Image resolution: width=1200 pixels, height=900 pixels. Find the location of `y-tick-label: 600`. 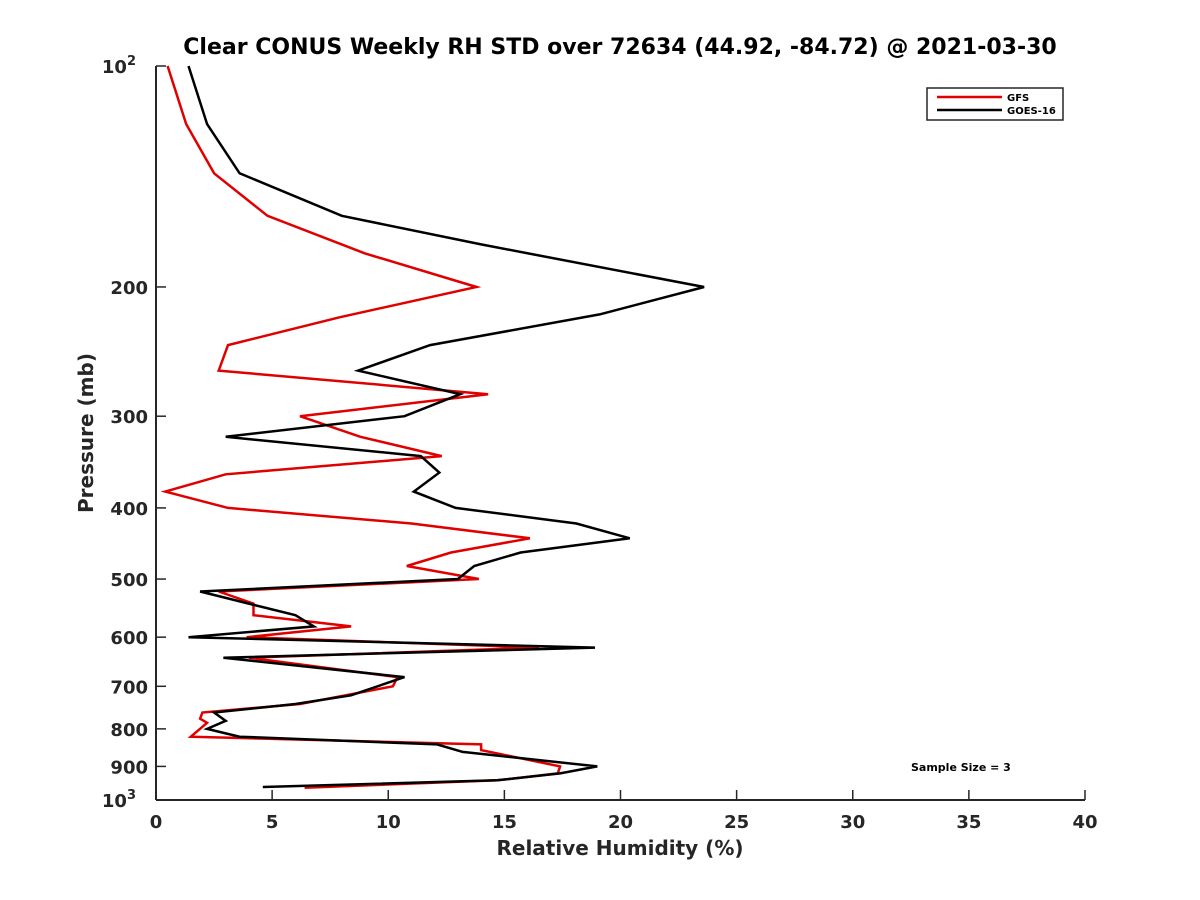

y-tick-label: 600 is located at coordinates (129, 638).